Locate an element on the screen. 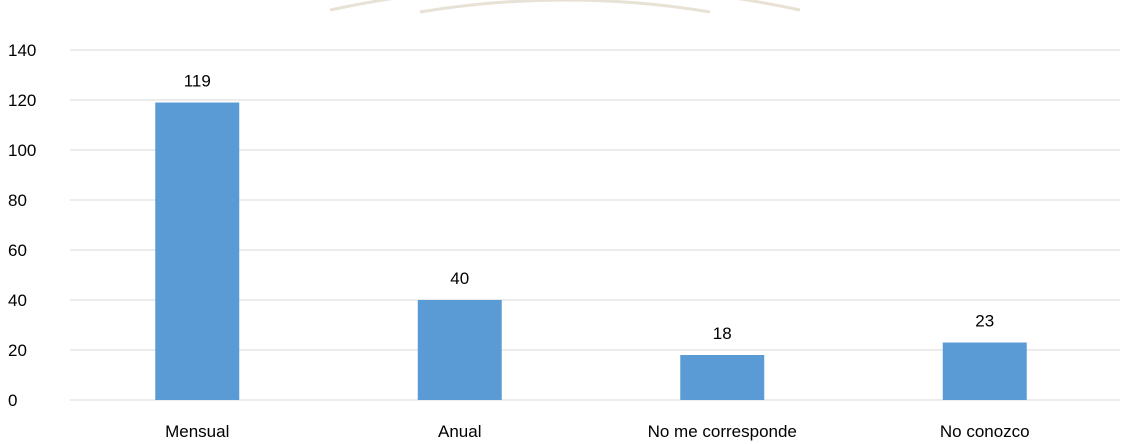  bar-anual is located at coordinates (459, 350).